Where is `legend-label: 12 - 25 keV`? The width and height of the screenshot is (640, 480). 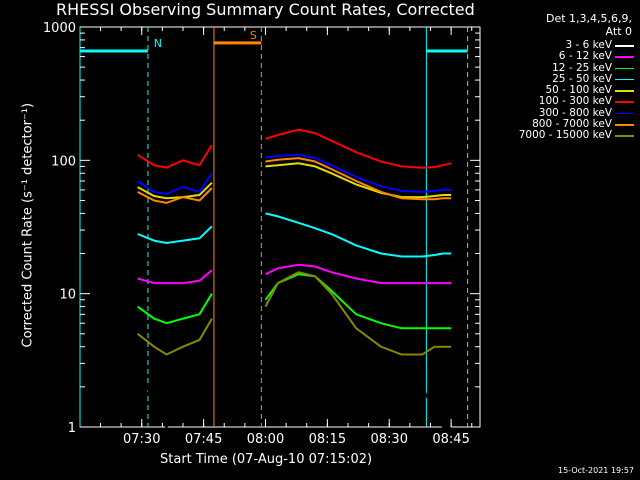
legend-label: 12 - 25 keV is located at coordinates (582, 67).